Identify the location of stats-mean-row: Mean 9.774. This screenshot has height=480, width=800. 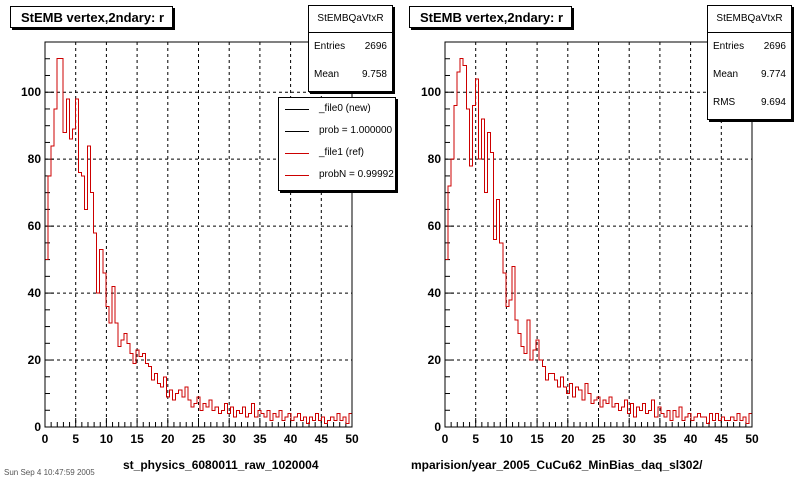
(749, 75).